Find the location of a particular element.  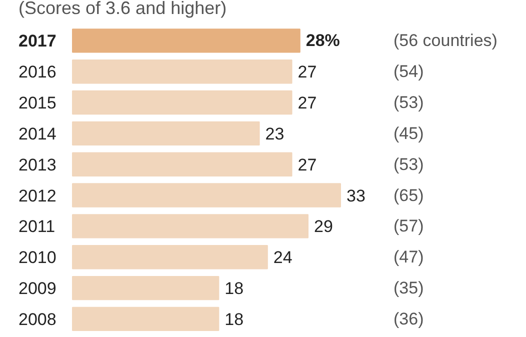

text: (57) is located at coordinates (409, 226).